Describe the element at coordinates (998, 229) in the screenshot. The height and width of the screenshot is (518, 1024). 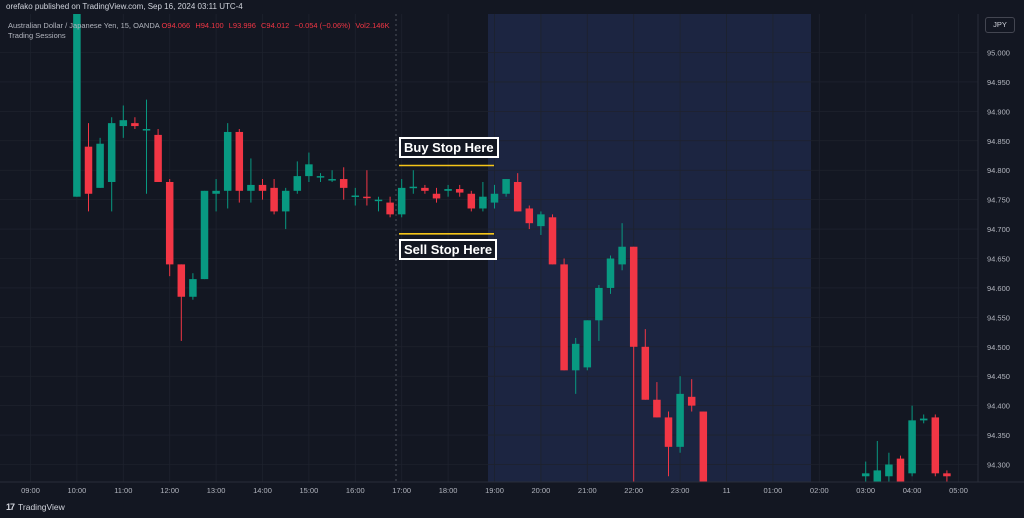
I see `price-tick-label: 94.700` at that location.